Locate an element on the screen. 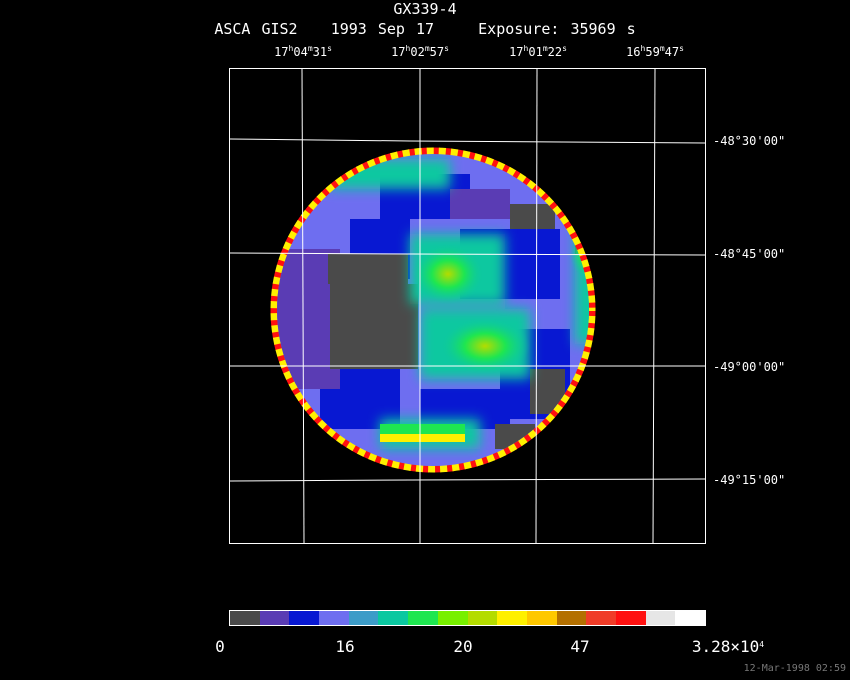 The height and width of the screenshot is (680, 850). ra-label: 16h59m47s is located at coordinates (655, 52).